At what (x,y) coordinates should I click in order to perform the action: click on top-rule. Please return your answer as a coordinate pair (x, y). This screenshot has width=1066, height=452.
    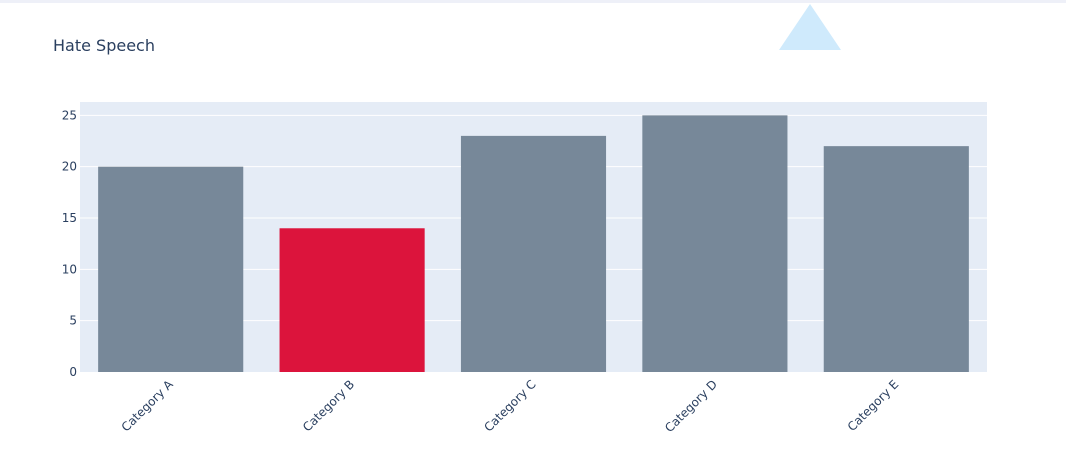
    Looking at the image, I should click on (533, 1).